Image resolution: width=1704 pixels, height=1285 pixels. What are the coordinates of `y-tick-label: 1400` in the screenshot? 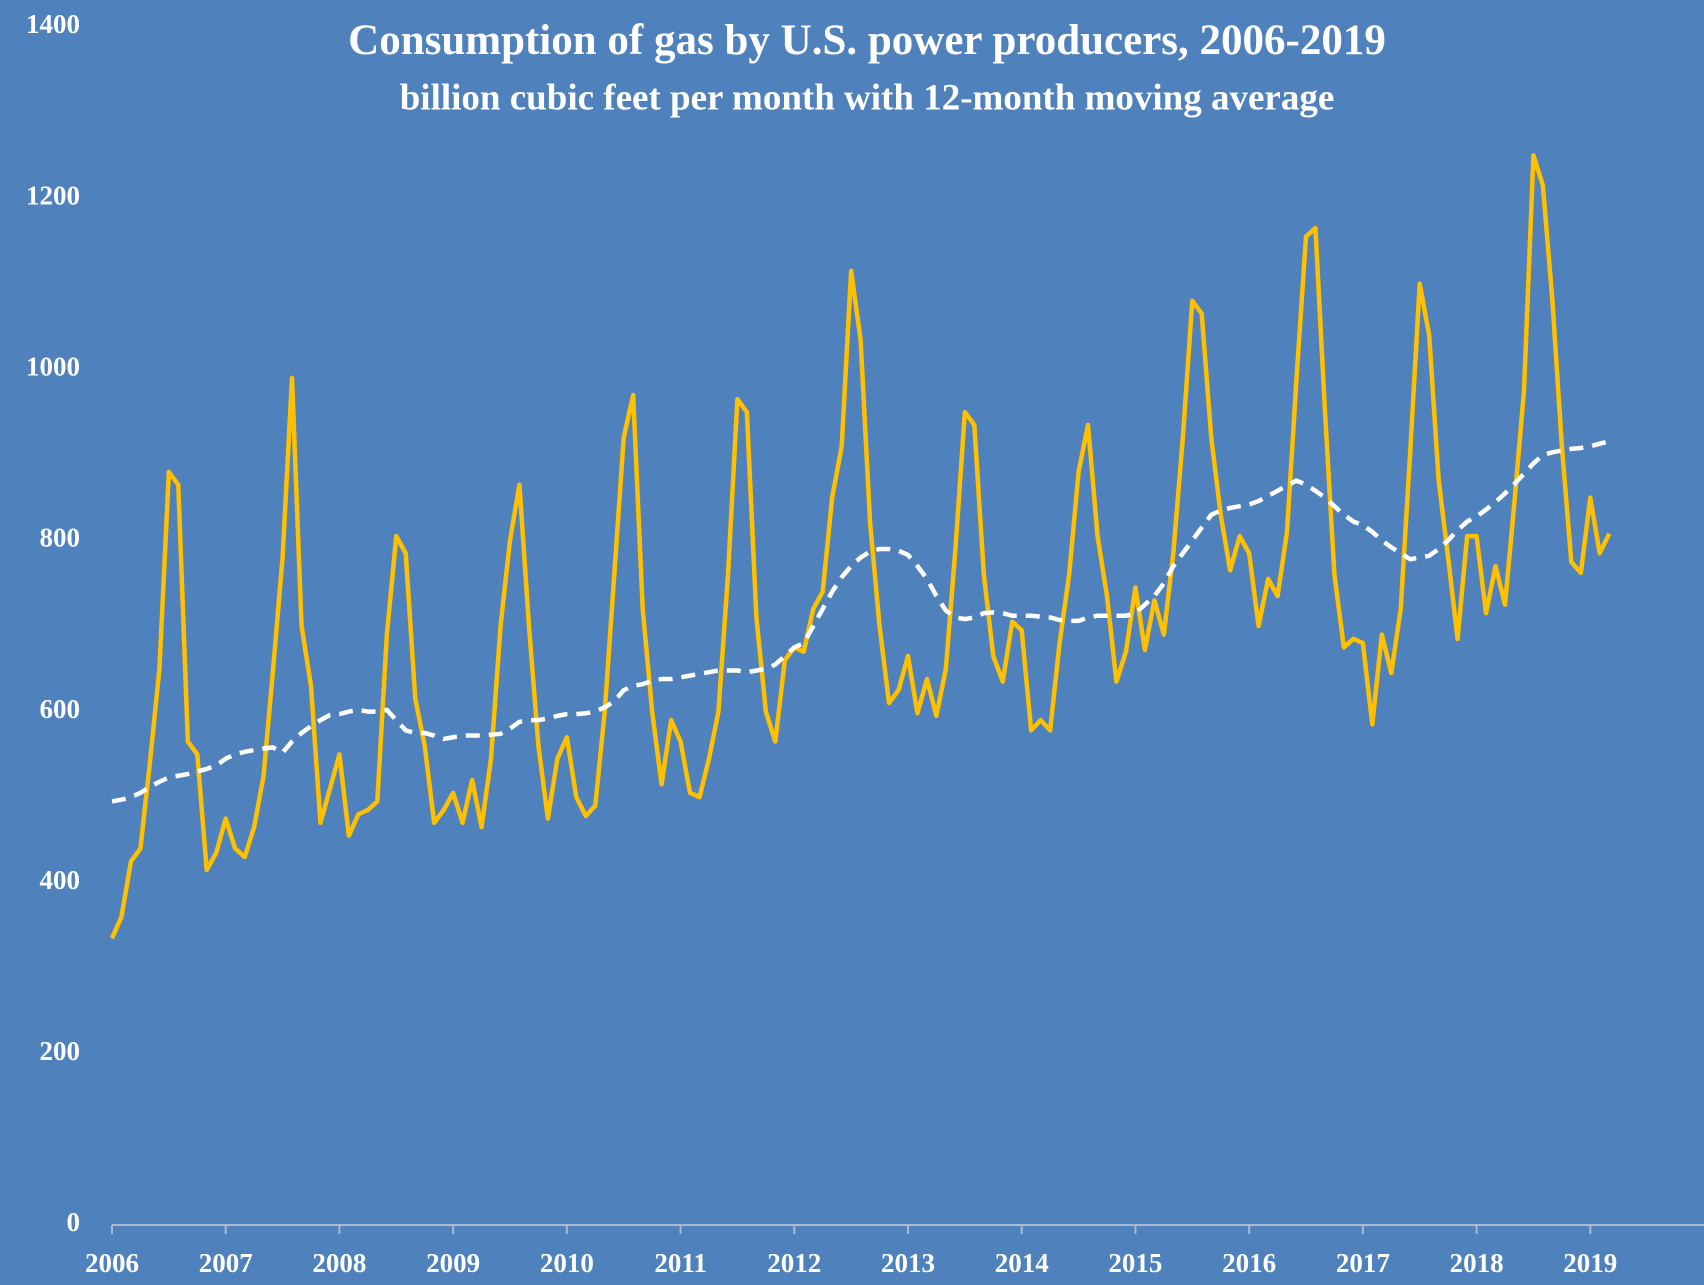 It's located at (53, 24).